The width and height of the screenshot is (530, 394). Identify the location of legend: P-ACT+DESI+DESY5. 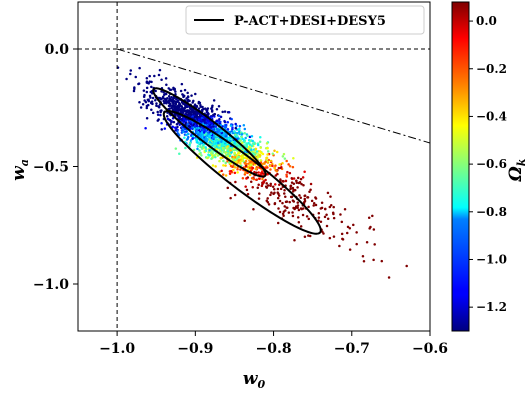
(305, 20).